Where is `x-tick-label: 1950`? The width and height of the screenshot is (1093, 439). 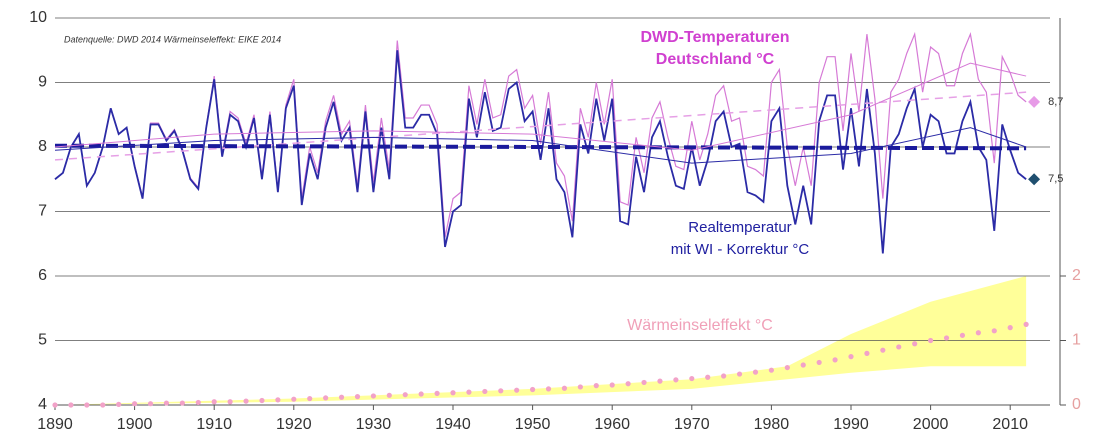
x-tick-label: 1950 is located at coordinates (533, 424).